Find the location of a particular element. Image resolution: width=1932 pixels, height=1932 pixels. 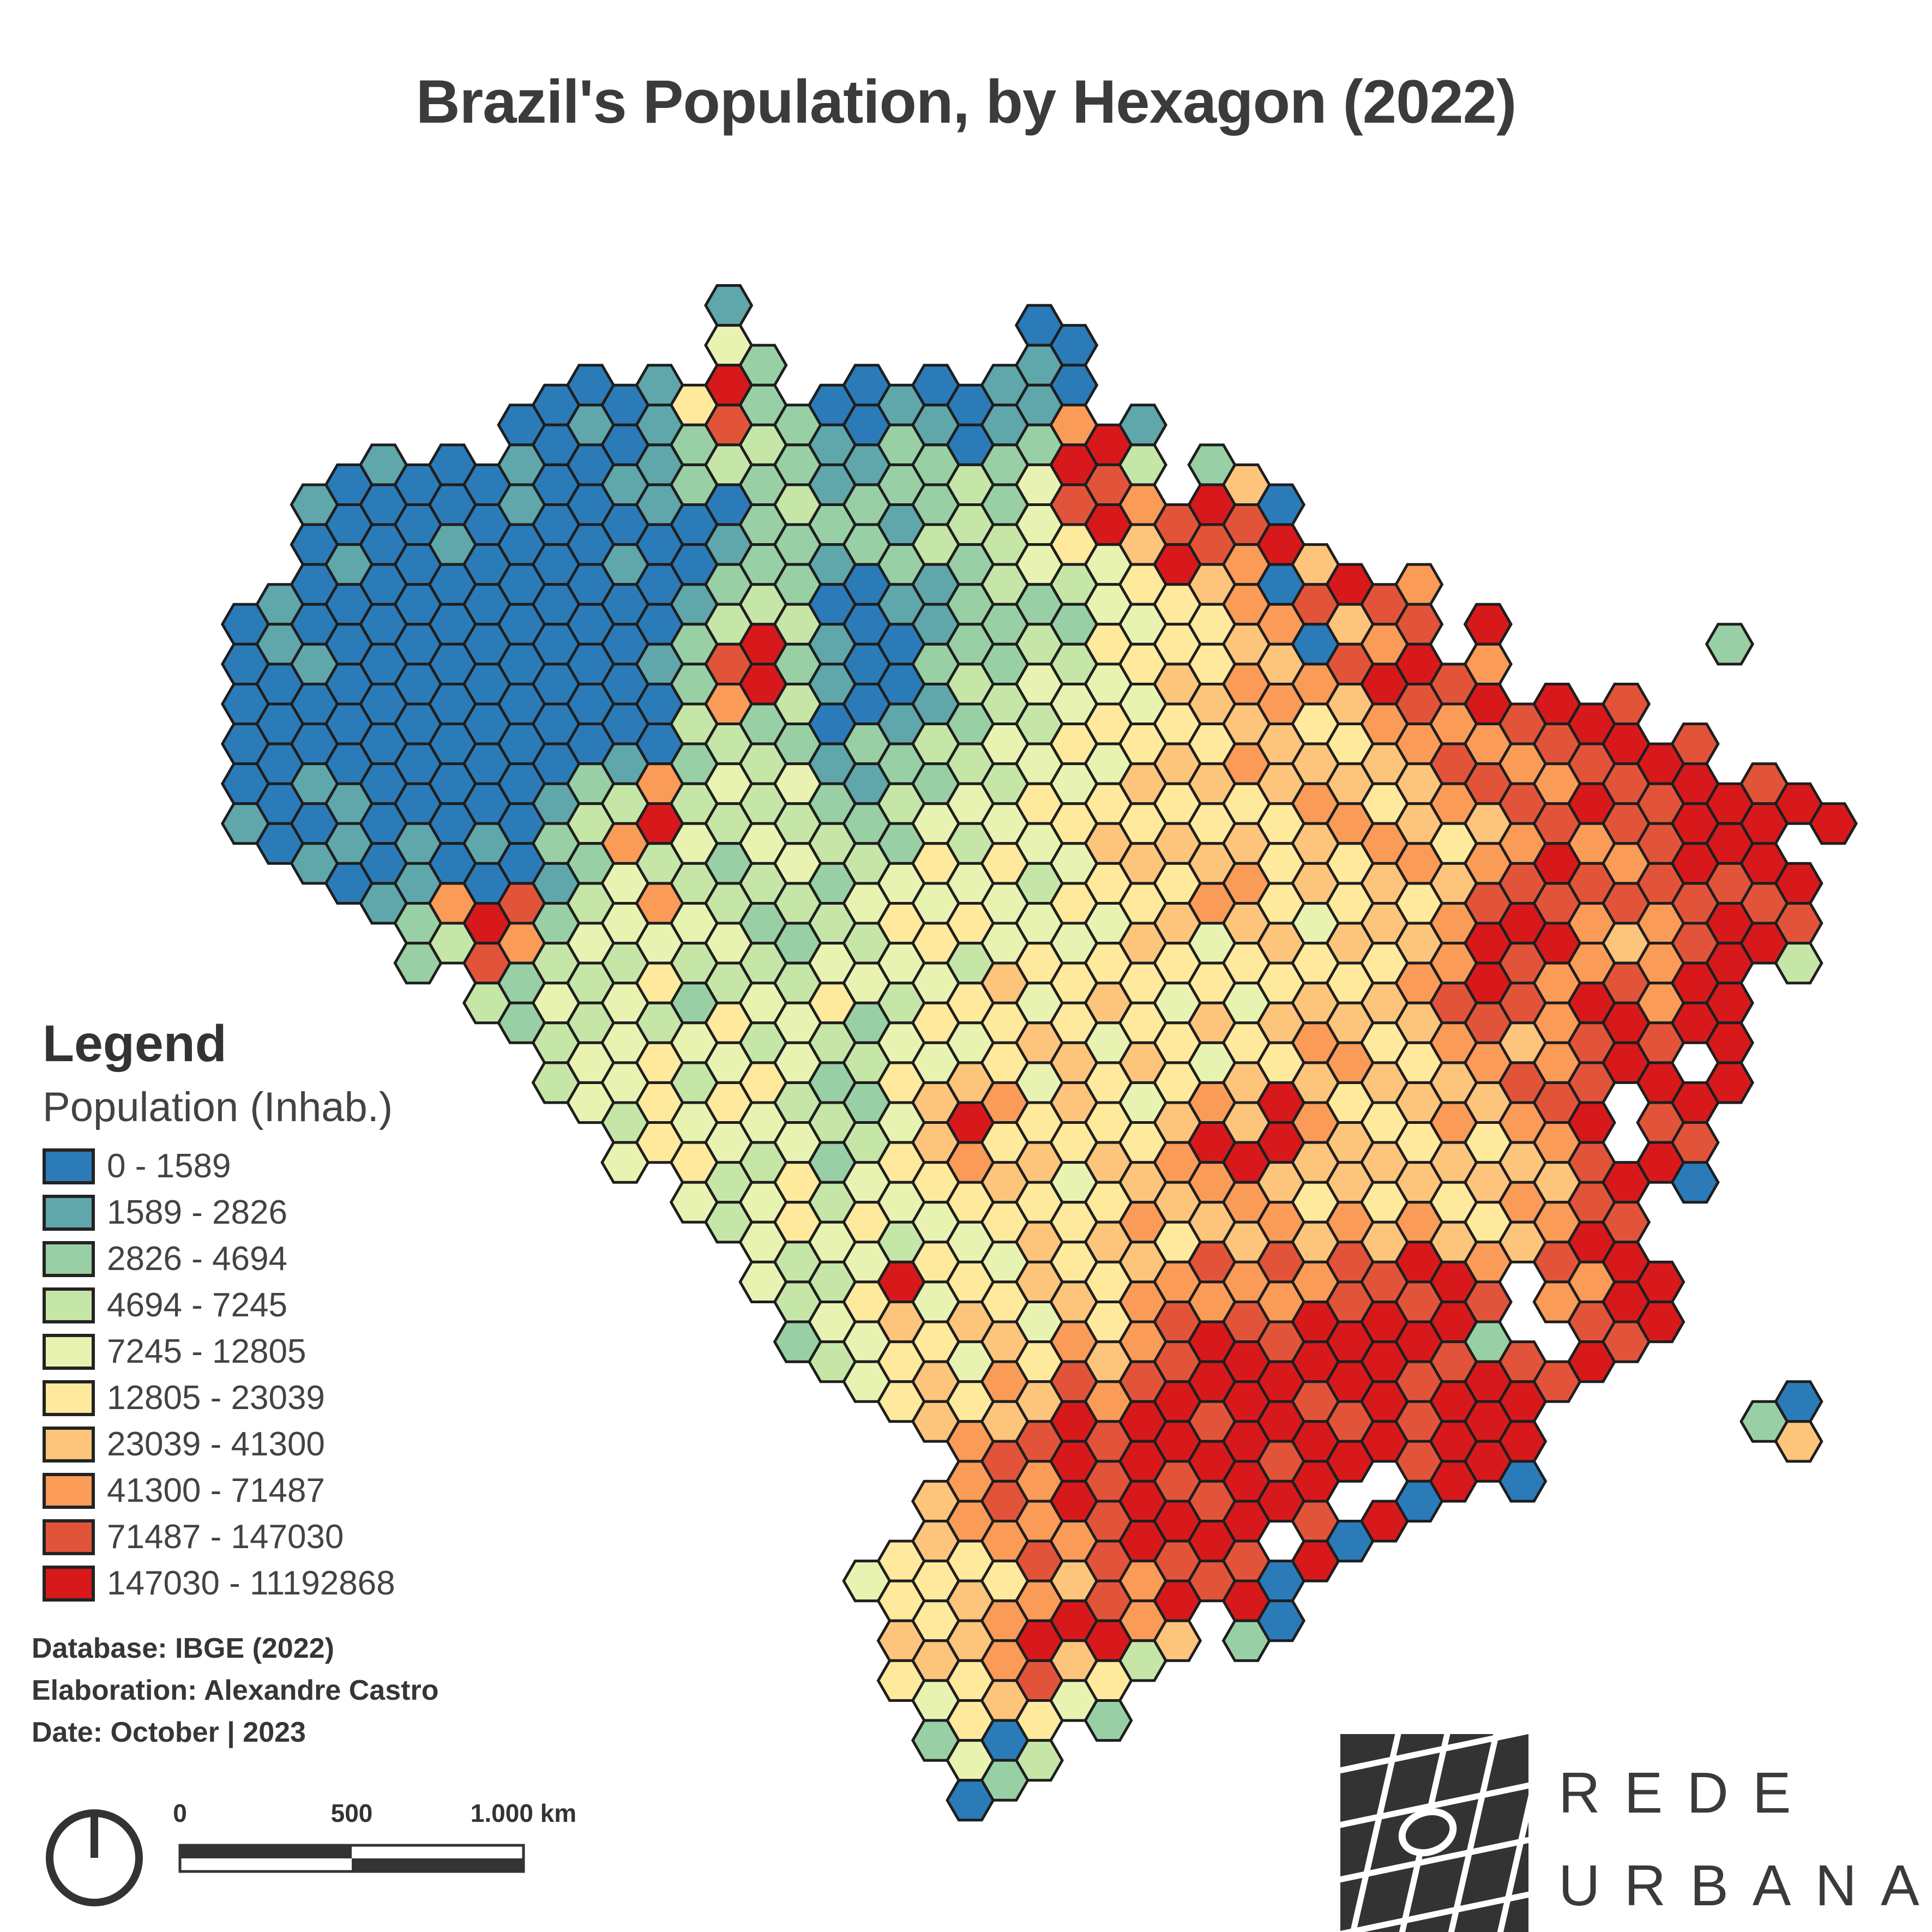

legend-row: 4694 - 7245 is located at coordinates (219, 1305).